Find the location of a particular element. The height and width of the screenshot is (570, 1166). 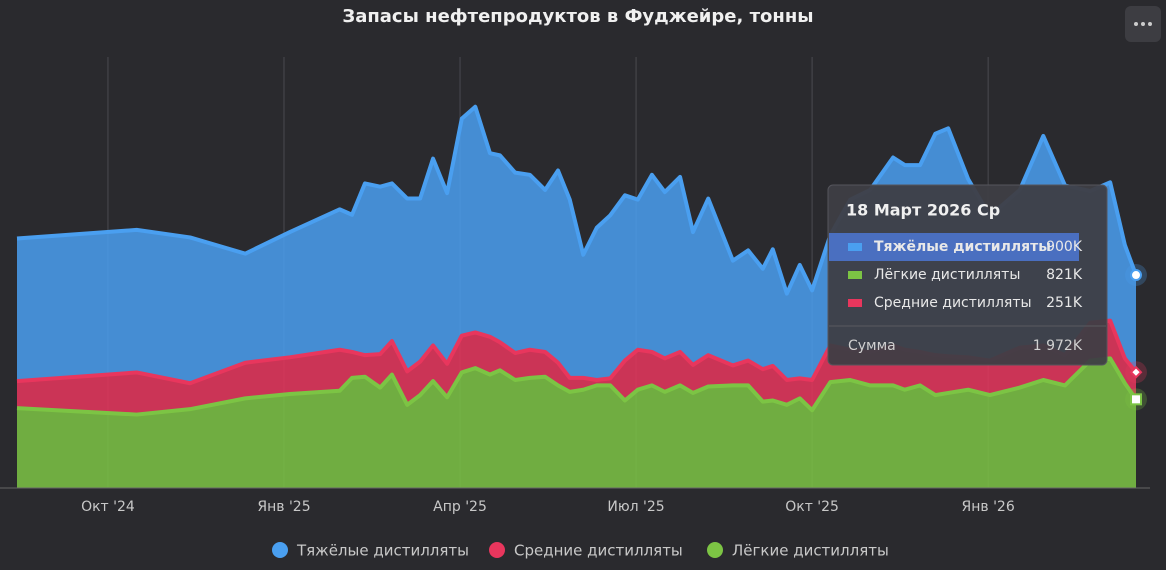

legend-label: Тяжёлые дистилляты is located at coordinates (382, 551).